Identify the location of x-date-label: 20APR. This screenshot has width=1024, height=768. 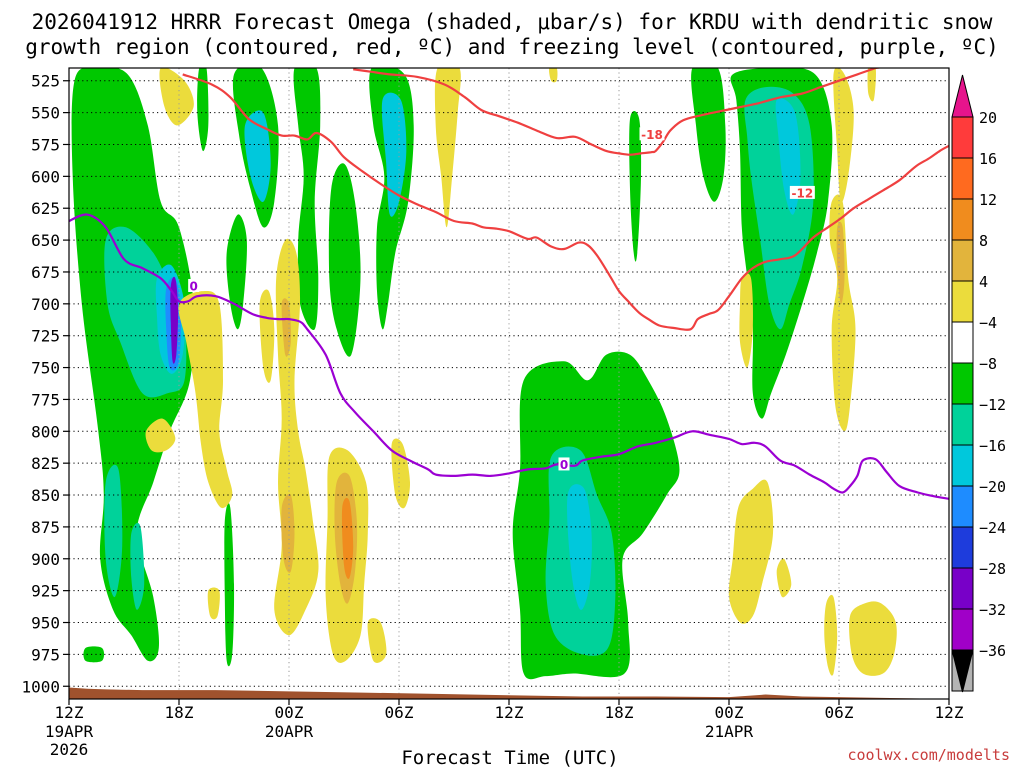
(289, 731).